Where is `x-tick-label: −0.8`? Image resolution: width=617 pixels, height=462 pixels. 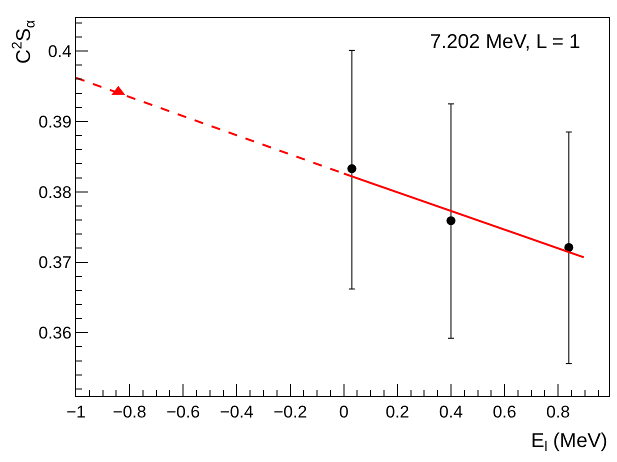
x-tick-label: −0.8 is located at coordinates (129, 412).